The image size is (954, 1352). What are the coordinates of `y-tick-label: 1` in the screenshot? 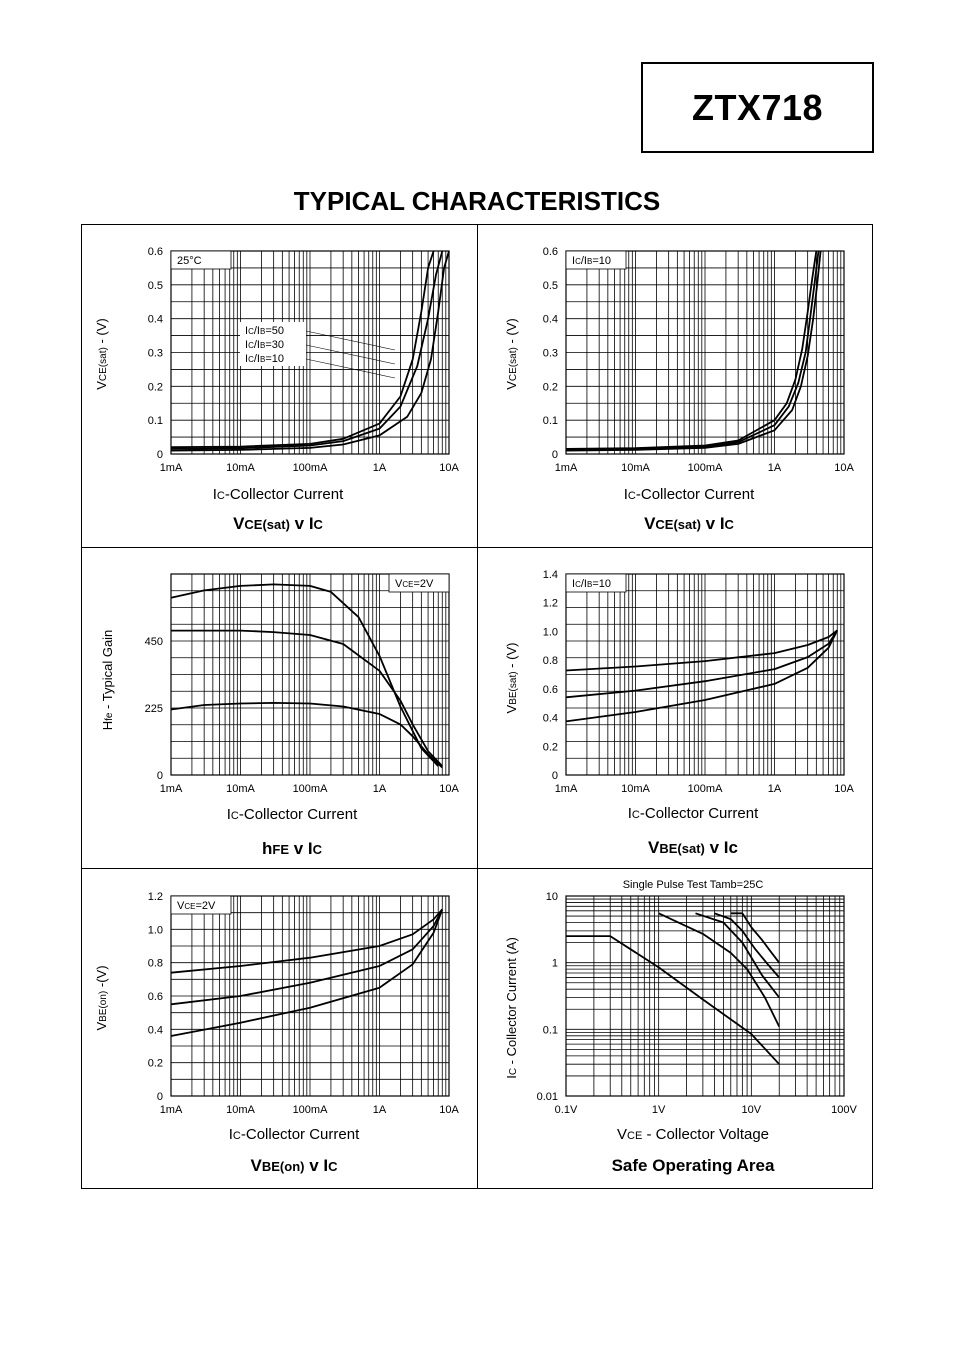 It's located at (555, 964).